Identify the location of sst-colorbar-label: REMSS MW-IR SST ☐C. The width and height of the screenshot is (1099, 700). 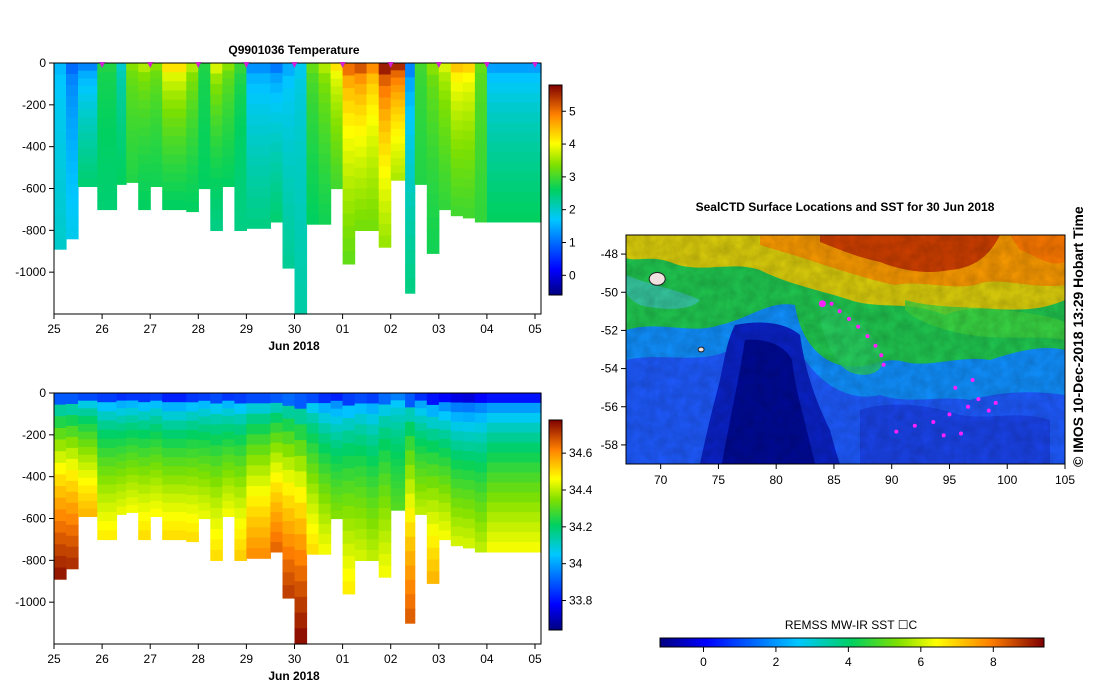
(851, 625).